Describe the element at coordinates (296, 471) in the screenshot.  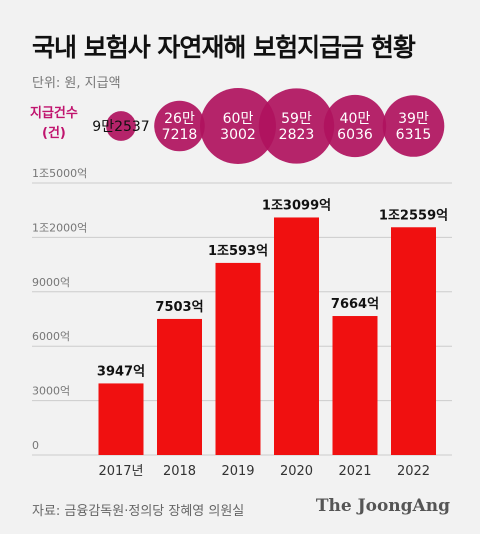
I see `x-tick-label: 2020` at that location.